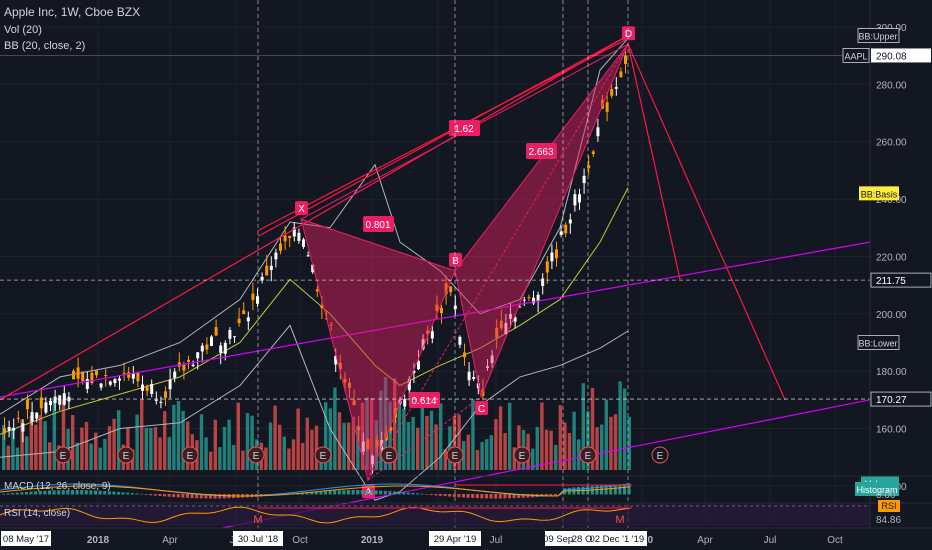  Describe the element at coordinates (26, 539) in the screenshot. I see `time-highlight-label: 08 May '17` at that location.